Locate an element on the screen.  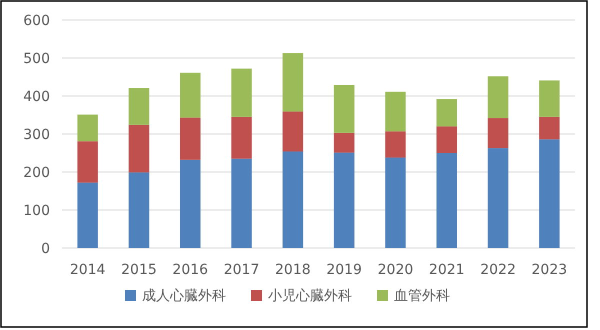
y-tick-label: 400 is located at coordinates (36, 97).